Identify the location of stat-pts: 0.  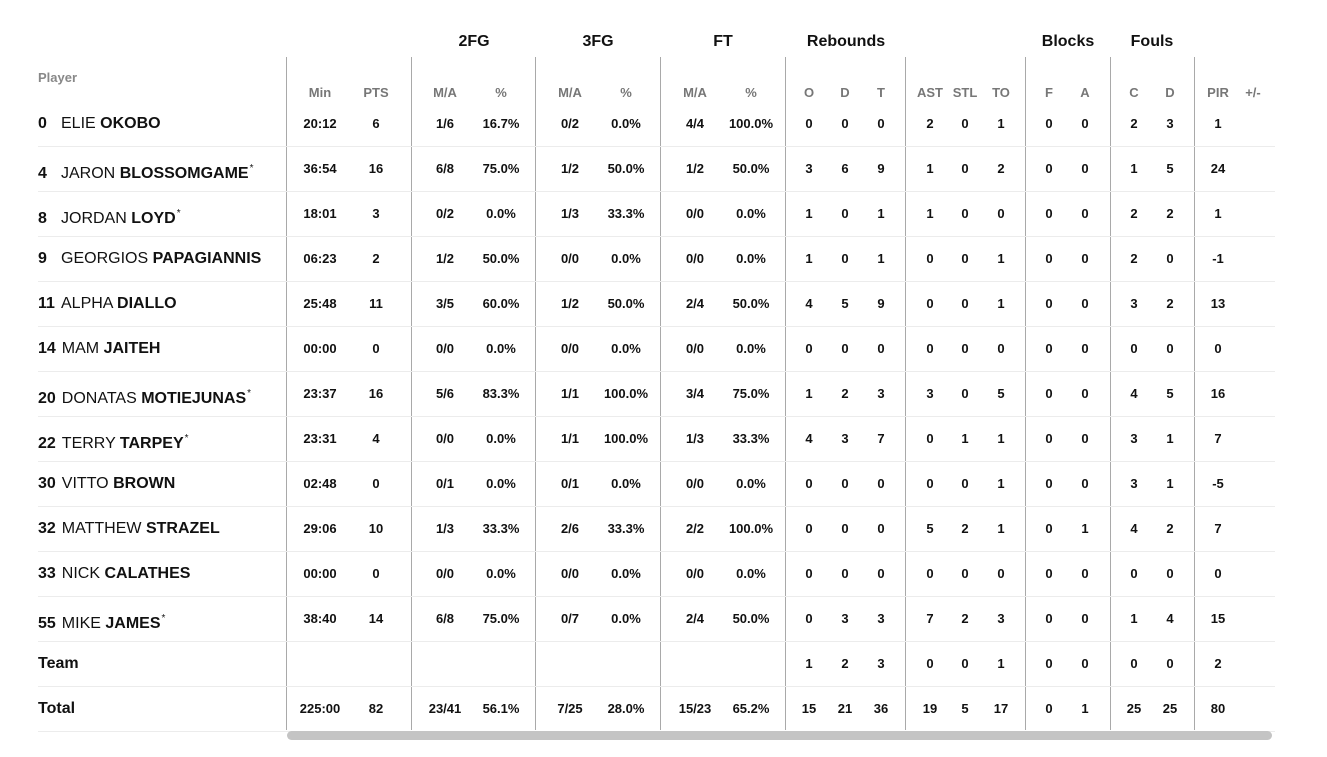
(376, 483).